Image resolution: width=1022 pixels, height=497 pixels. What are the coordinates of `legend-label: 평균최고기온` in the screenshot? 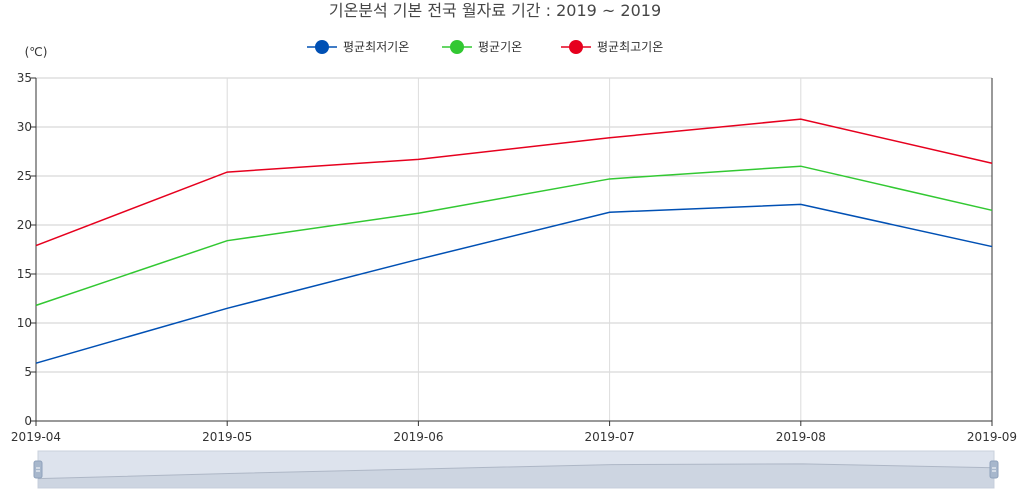 It's located at (630, 47).